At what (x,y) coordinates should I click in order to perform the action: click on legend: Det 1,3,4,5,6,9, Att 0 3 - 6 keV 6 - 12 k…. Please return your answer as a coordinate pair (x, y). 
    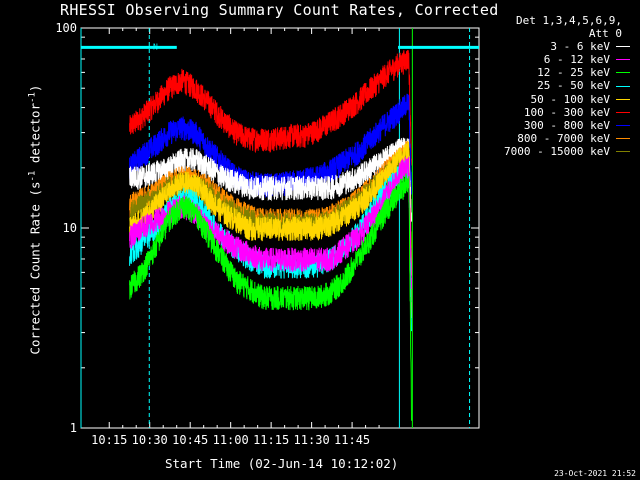
    Looking at the image, I should click on (567, 86).